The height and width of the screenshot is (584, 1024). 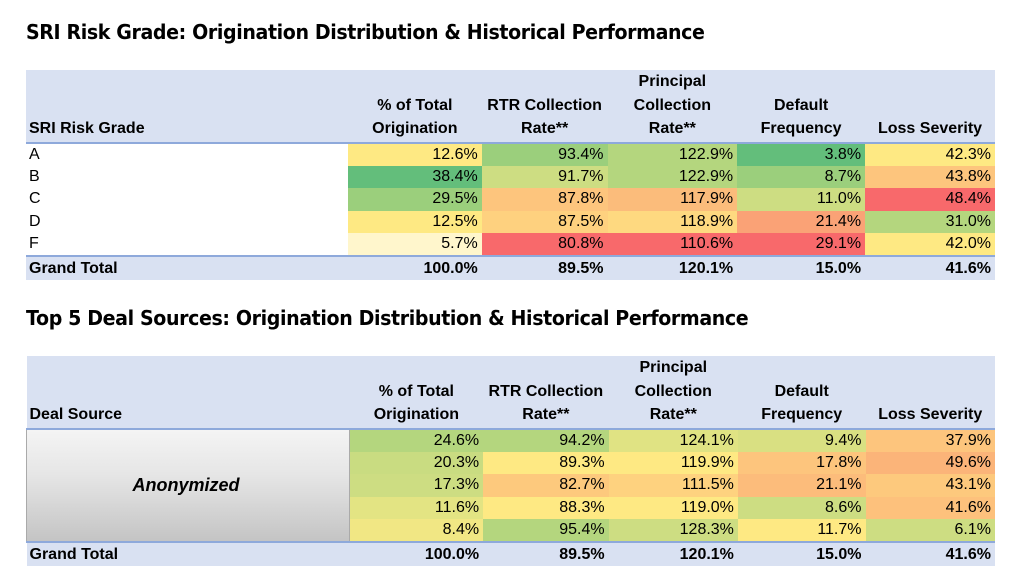 I want to click on value-cell: 5.7%, so click(x=414, y=245).